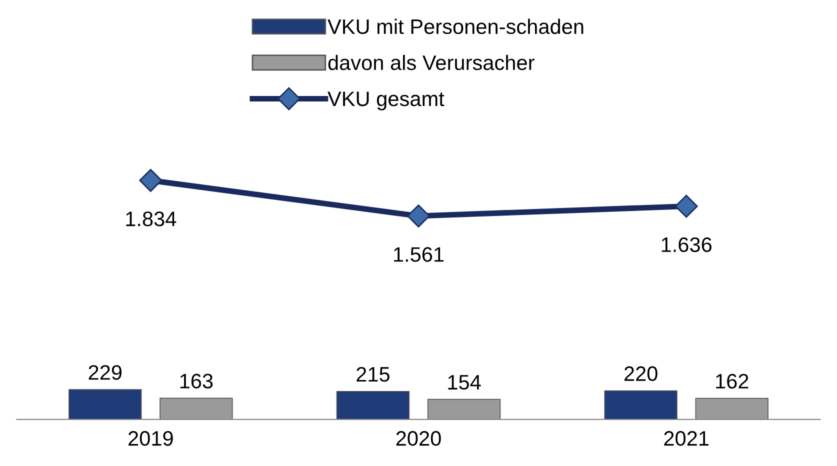 This screenshot has width=837, height=466. I want to click on data-label: 215, so click(373, 374).